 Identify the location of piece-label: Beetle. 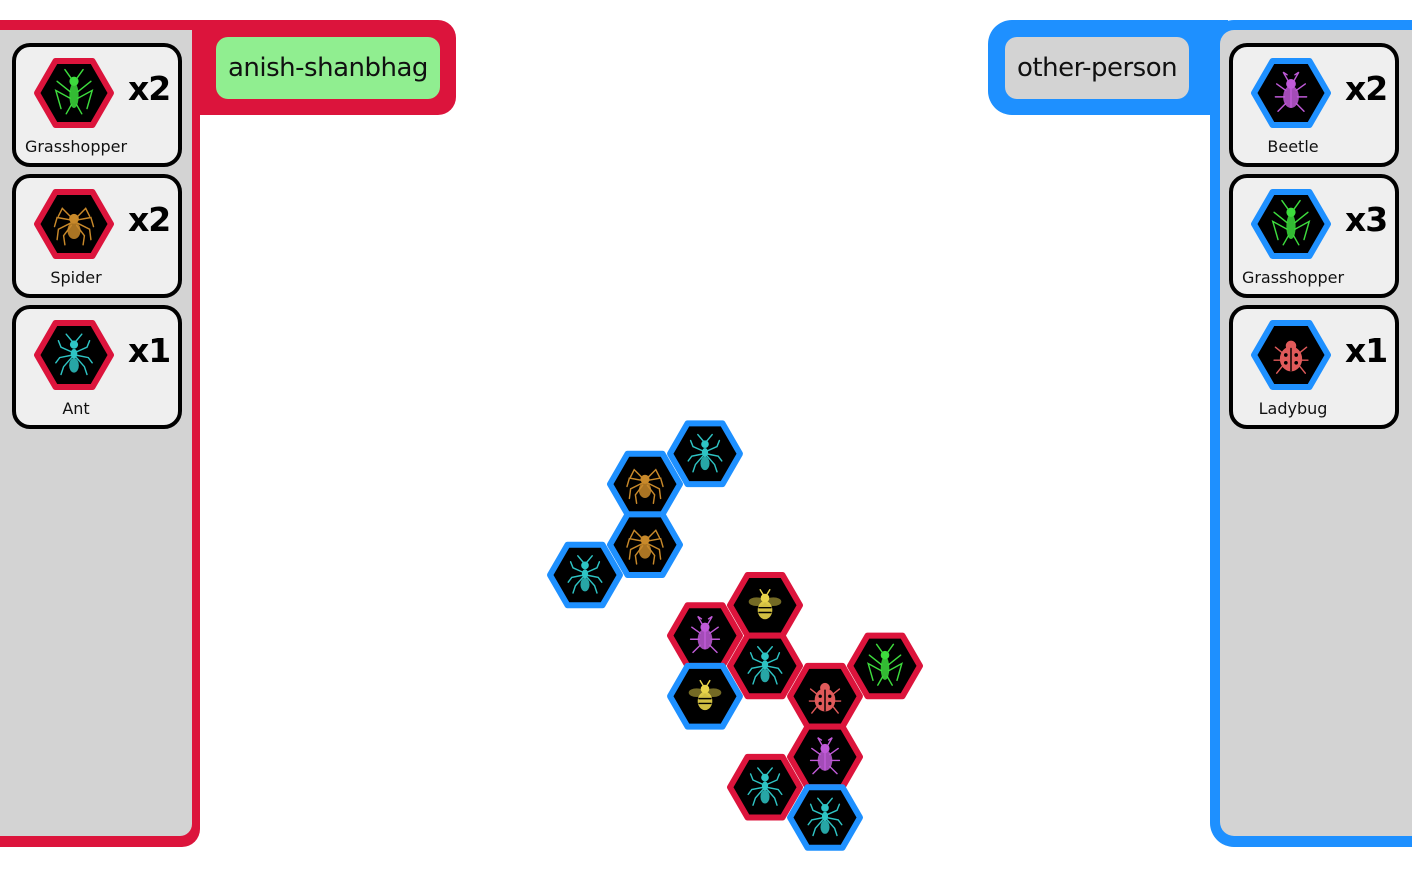
(1293, 146).